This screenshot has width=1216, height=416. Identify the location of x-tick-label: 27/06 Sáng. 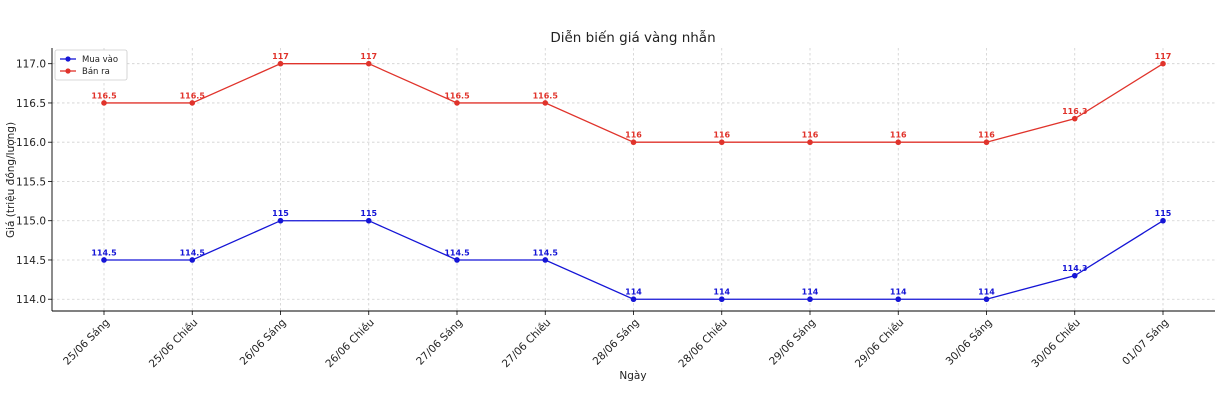
(439, 342).